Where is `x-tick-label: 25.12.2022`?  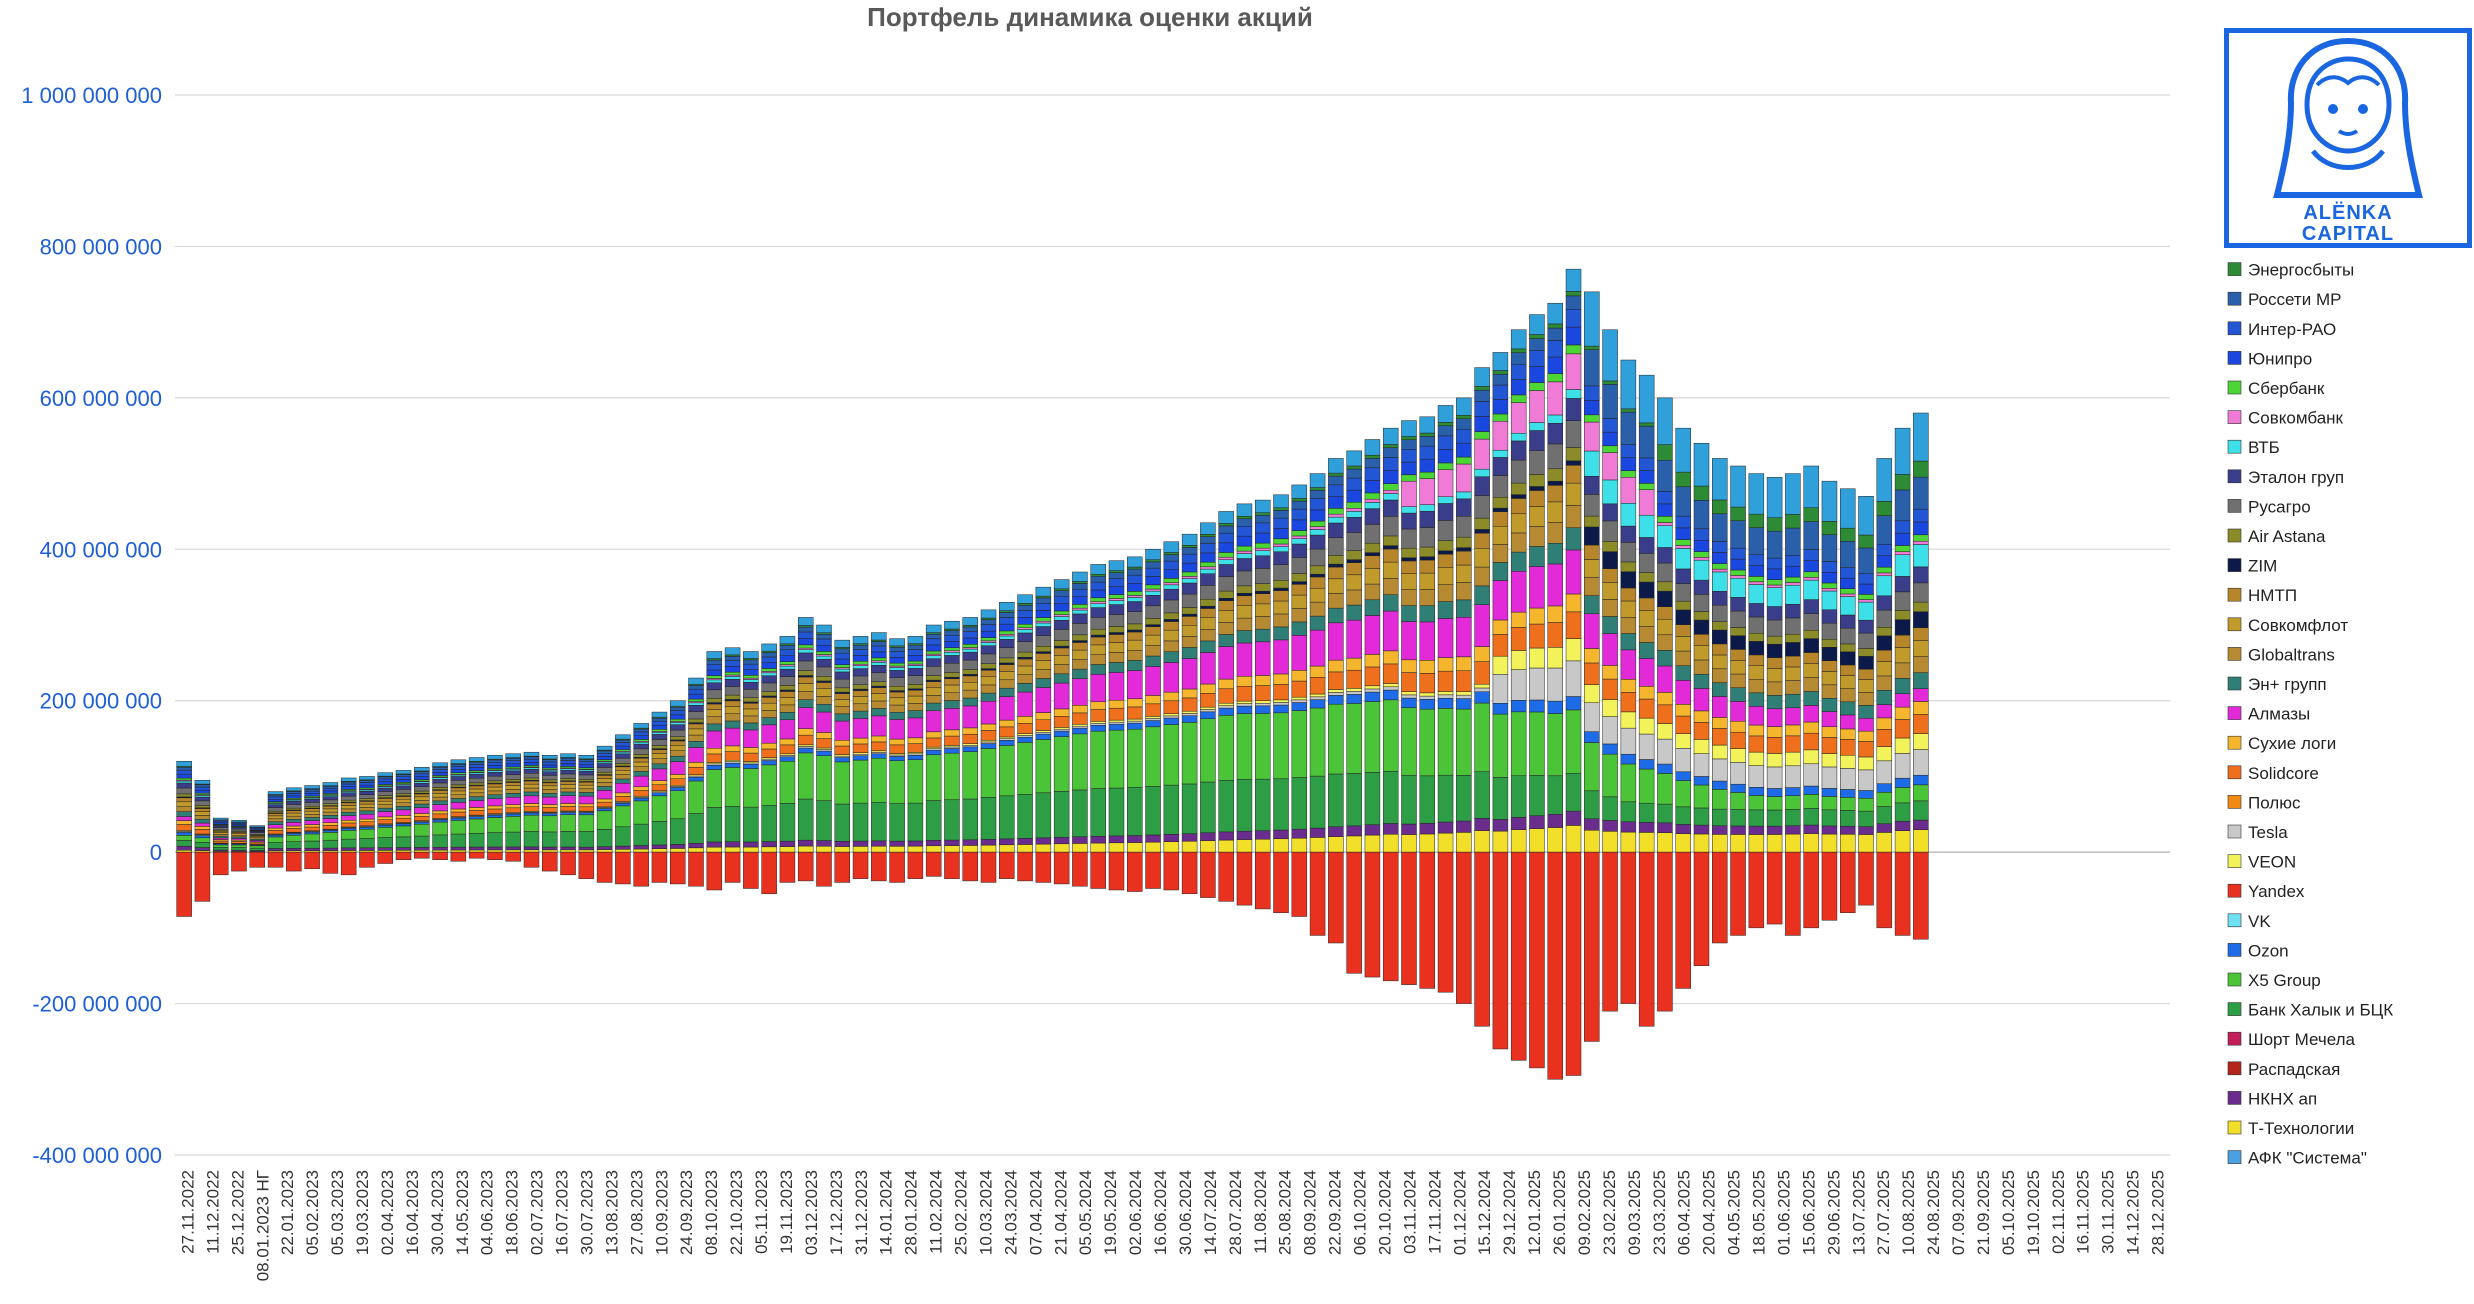 x-tick-label: 25.12.2022 is located at coordinates (237, 1212).